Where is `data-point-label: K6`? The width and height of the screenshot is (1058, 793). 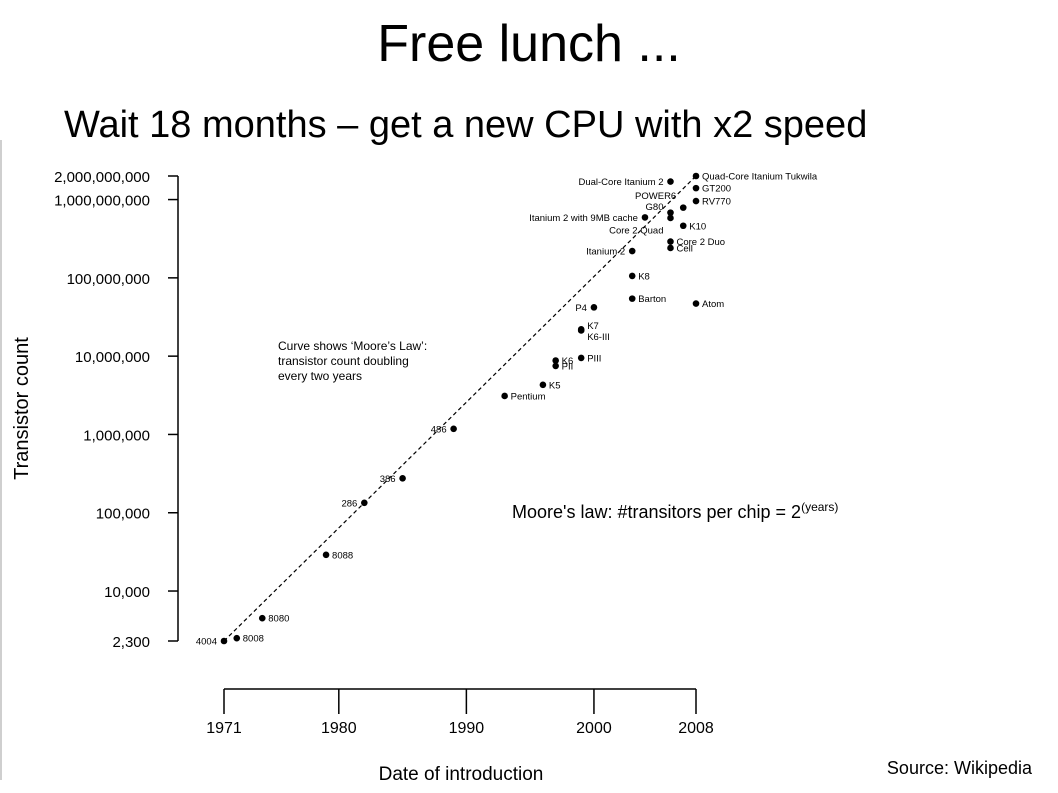
data-point-label: K6 is located at coordinates (568, 361).